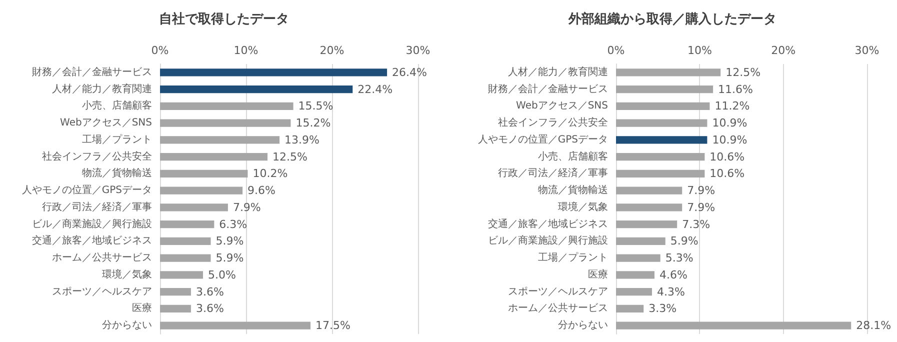  I want to click on data-label: 13.9%, so click(302, 139).